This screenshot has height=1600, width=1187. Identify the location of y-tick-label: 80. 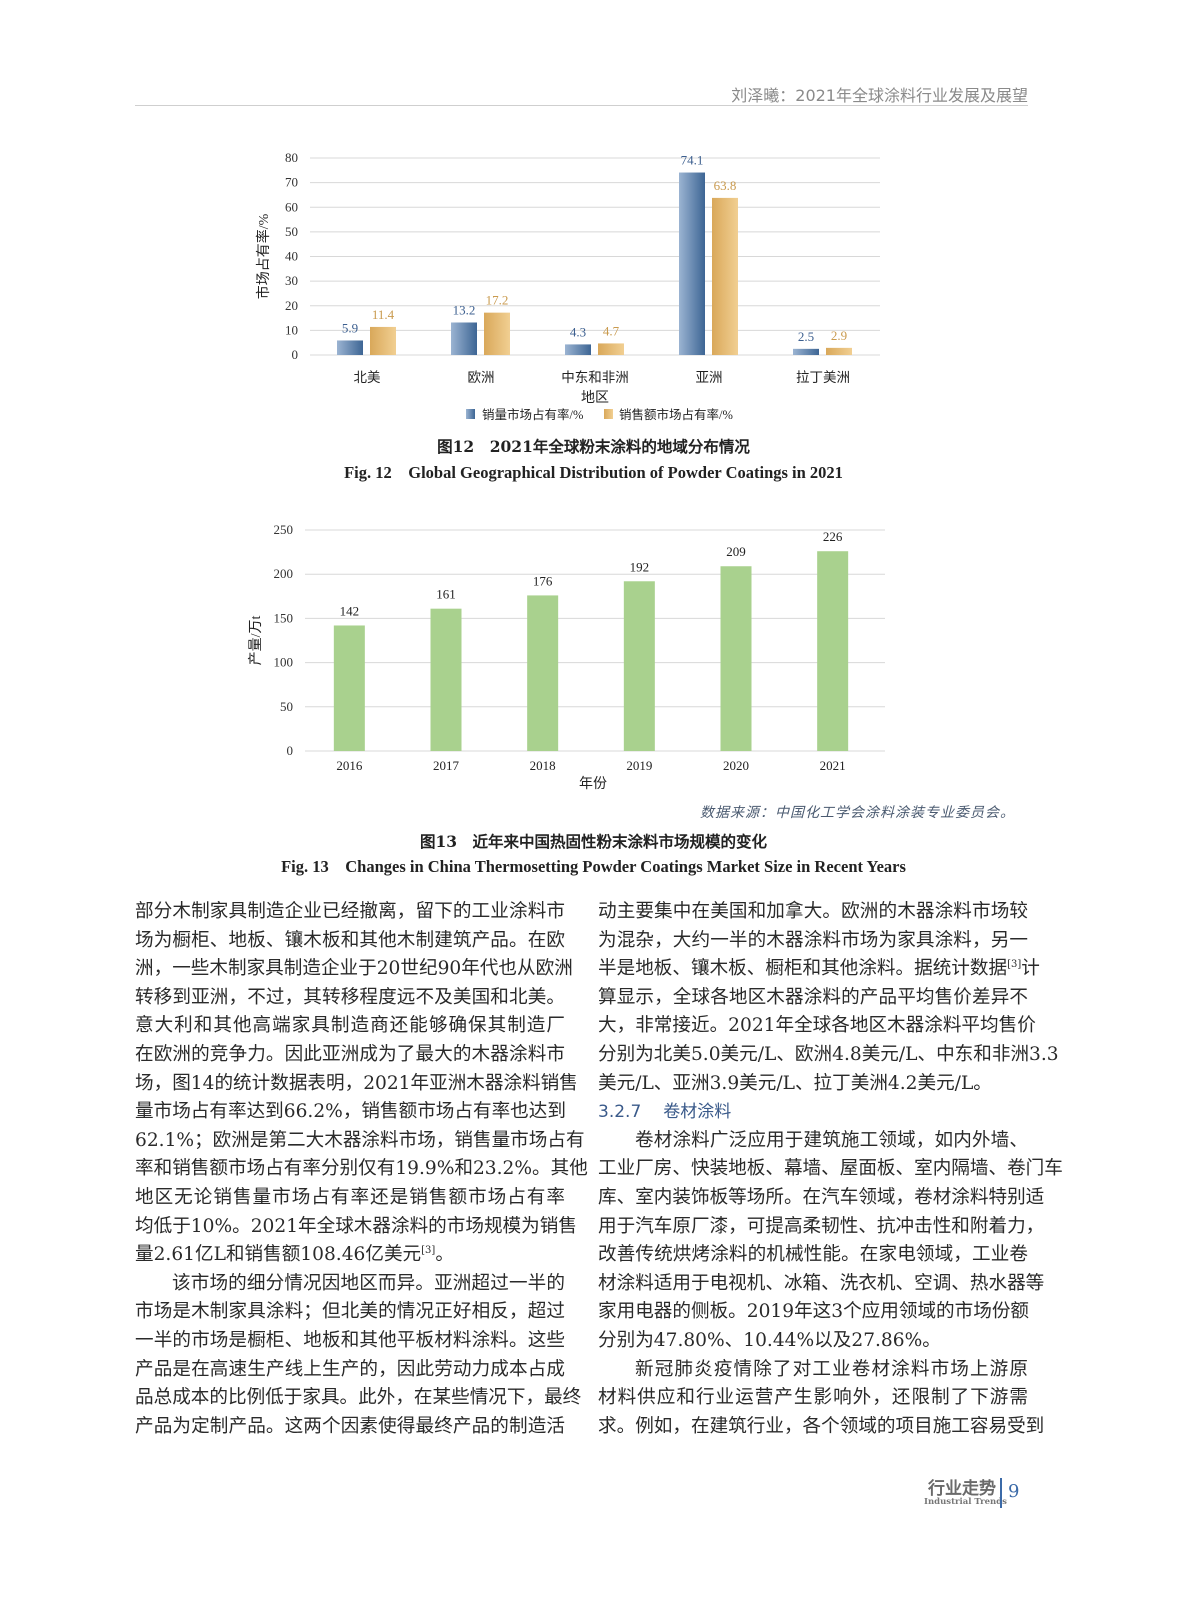
(291, 157).